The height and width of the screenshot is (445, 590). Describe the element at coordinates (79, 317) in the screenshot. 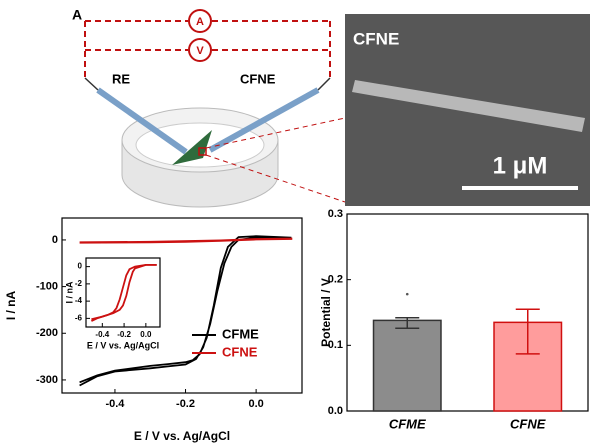

I see `y-tick-label: -6` at that location.